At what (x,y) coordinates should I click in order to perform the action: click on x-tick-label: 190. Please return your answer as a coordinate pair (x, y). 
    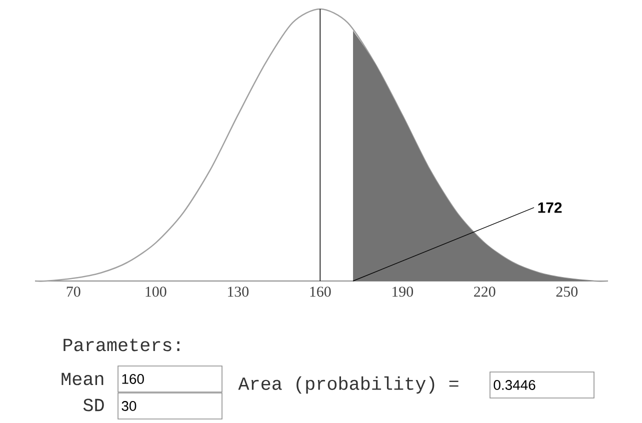
    Looking at the image, I should click on (403, 291).